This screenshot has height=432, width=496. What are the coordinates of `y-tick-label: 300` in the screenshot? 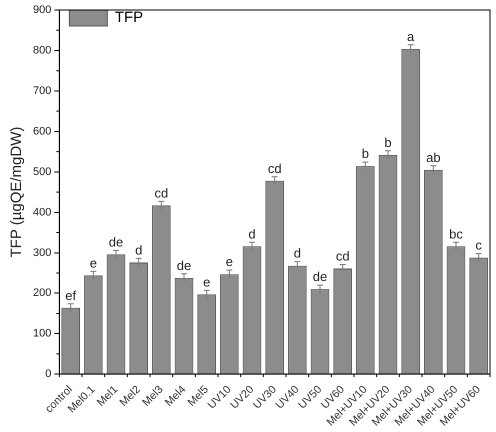 It's located at (42, 252).